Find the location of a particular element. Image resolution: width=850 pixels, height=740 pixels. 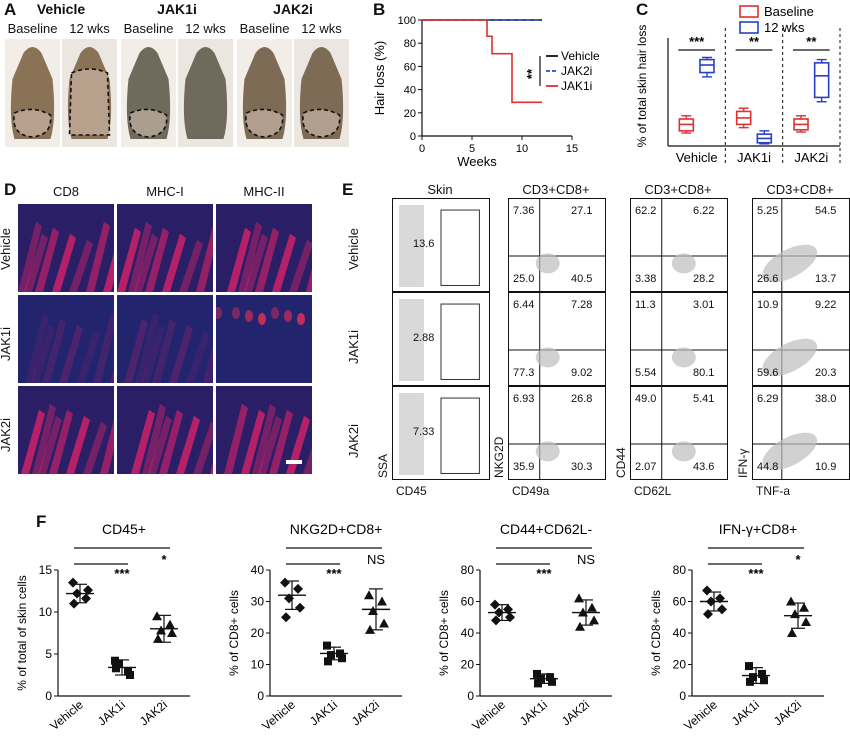

quadrant-q2: 6.22 is located at coordinates (704, 211).